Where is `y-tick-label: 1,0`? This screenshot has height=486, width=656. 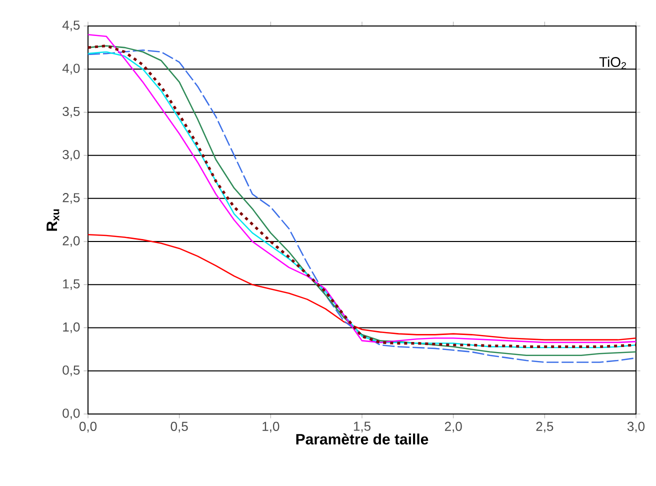 y-tick-label: 1,0 is located at coordinates (71, 328).